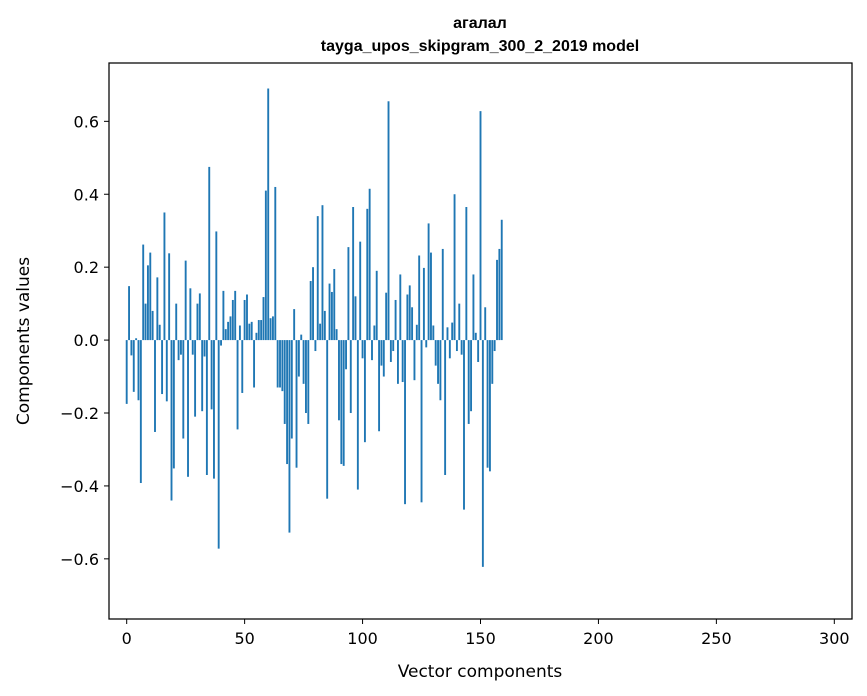  What do you see at coordinates (86, 121) in the screenshot?
I see `y-tick-label: 0.6` at bounding box center [86, 121].